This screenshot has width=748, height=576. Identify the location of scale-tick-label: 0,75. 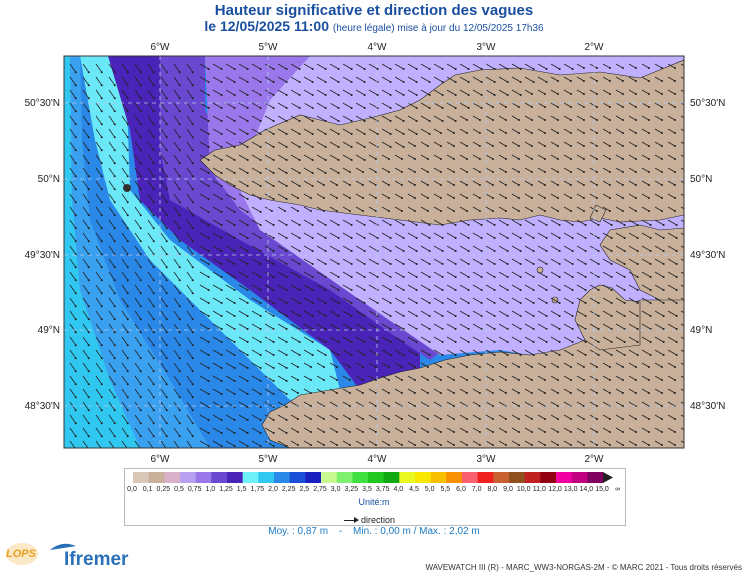
(194, 489).